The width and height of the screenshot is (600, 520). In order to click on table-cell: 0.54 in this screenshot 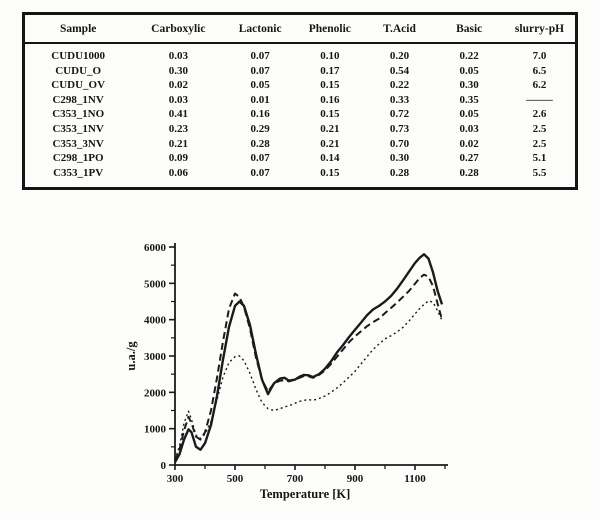, I will do `click(399, 70)`.